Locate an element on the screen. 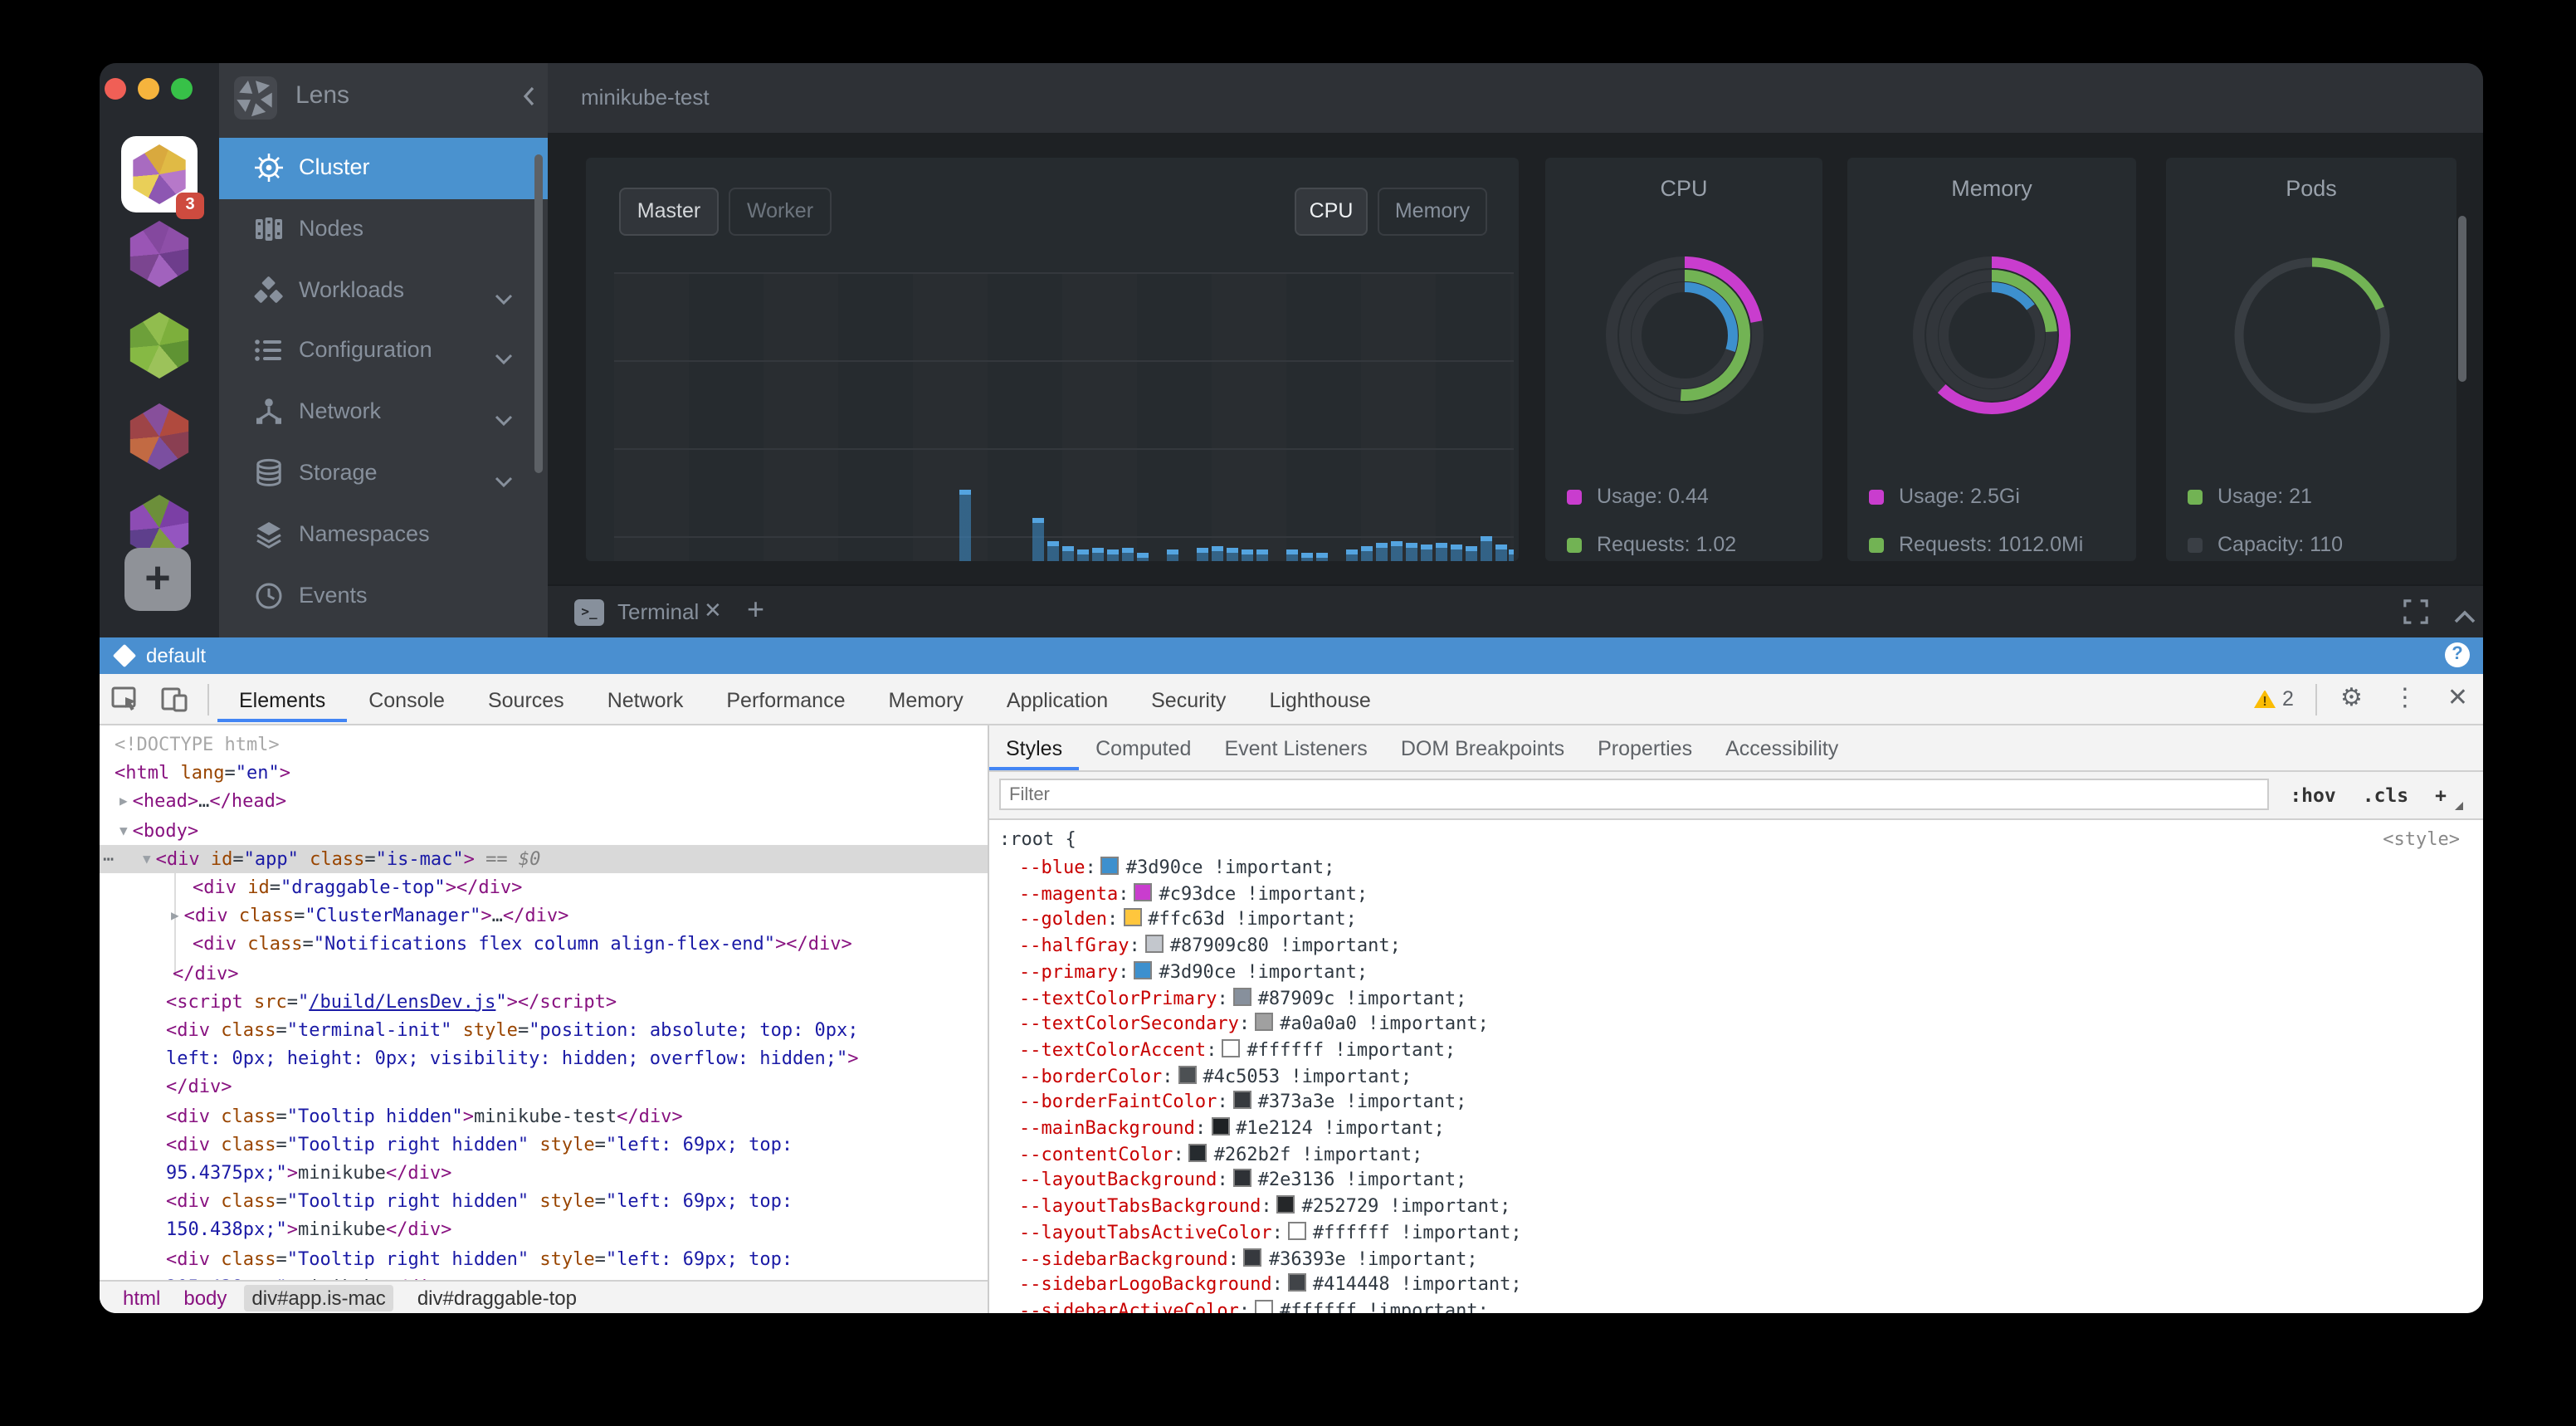 This screenshot has width=2576, height=1426. dashboard-scrollbar is located at coordinates (2462, 299).